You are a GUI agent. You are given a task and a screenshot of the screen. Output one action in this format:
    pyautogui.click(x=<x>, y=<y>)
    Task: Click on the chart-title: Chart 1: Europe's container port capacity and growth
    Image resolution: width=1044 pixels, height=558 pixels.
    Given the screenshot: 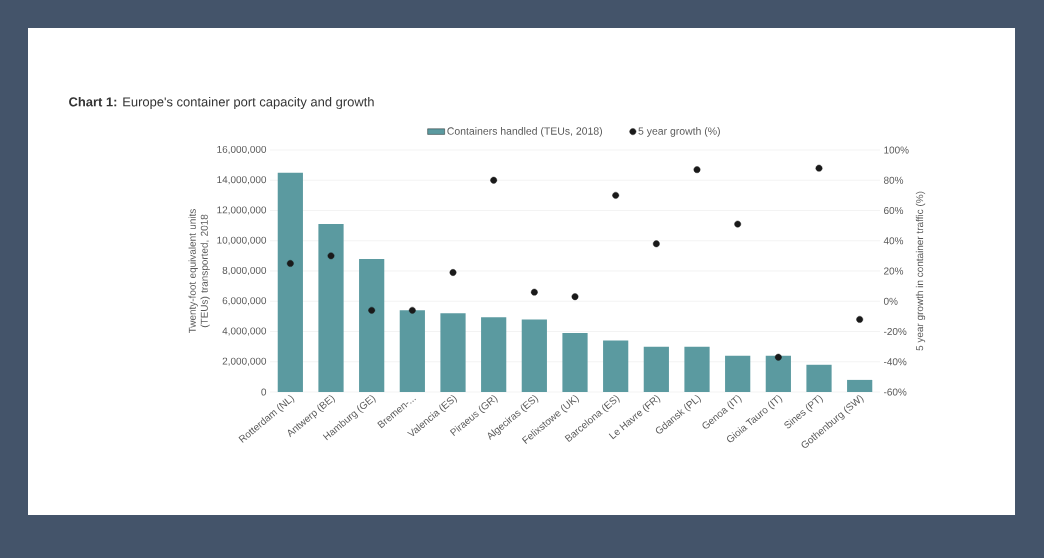 What is the action you would take?
    pyautogui.click(x=221, y=103)
    